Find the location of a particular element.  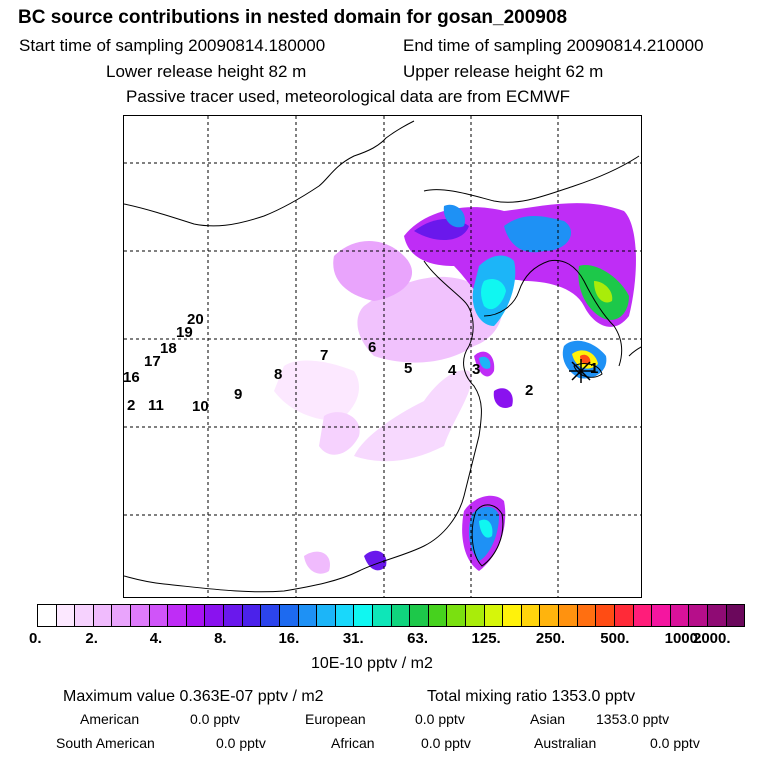

colorbar is located at coordinates (391, 615).